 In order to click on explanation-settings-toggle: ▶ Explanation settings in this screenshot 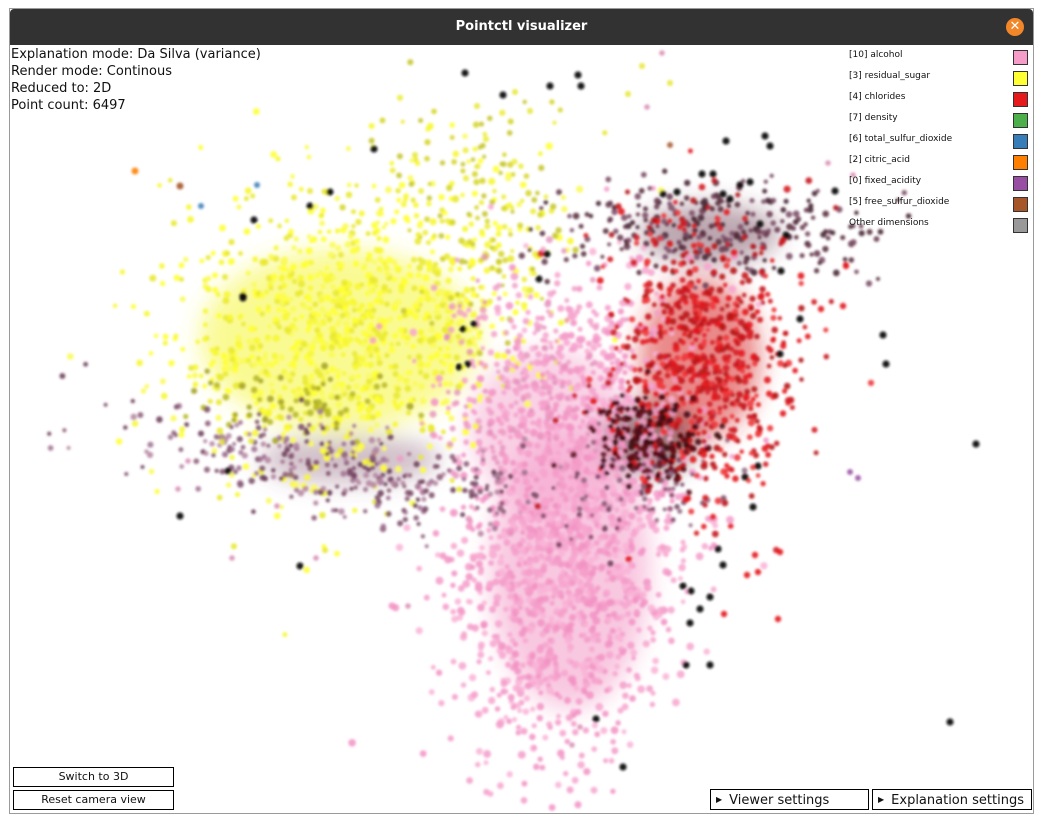, I will do `click(952, 799)`.